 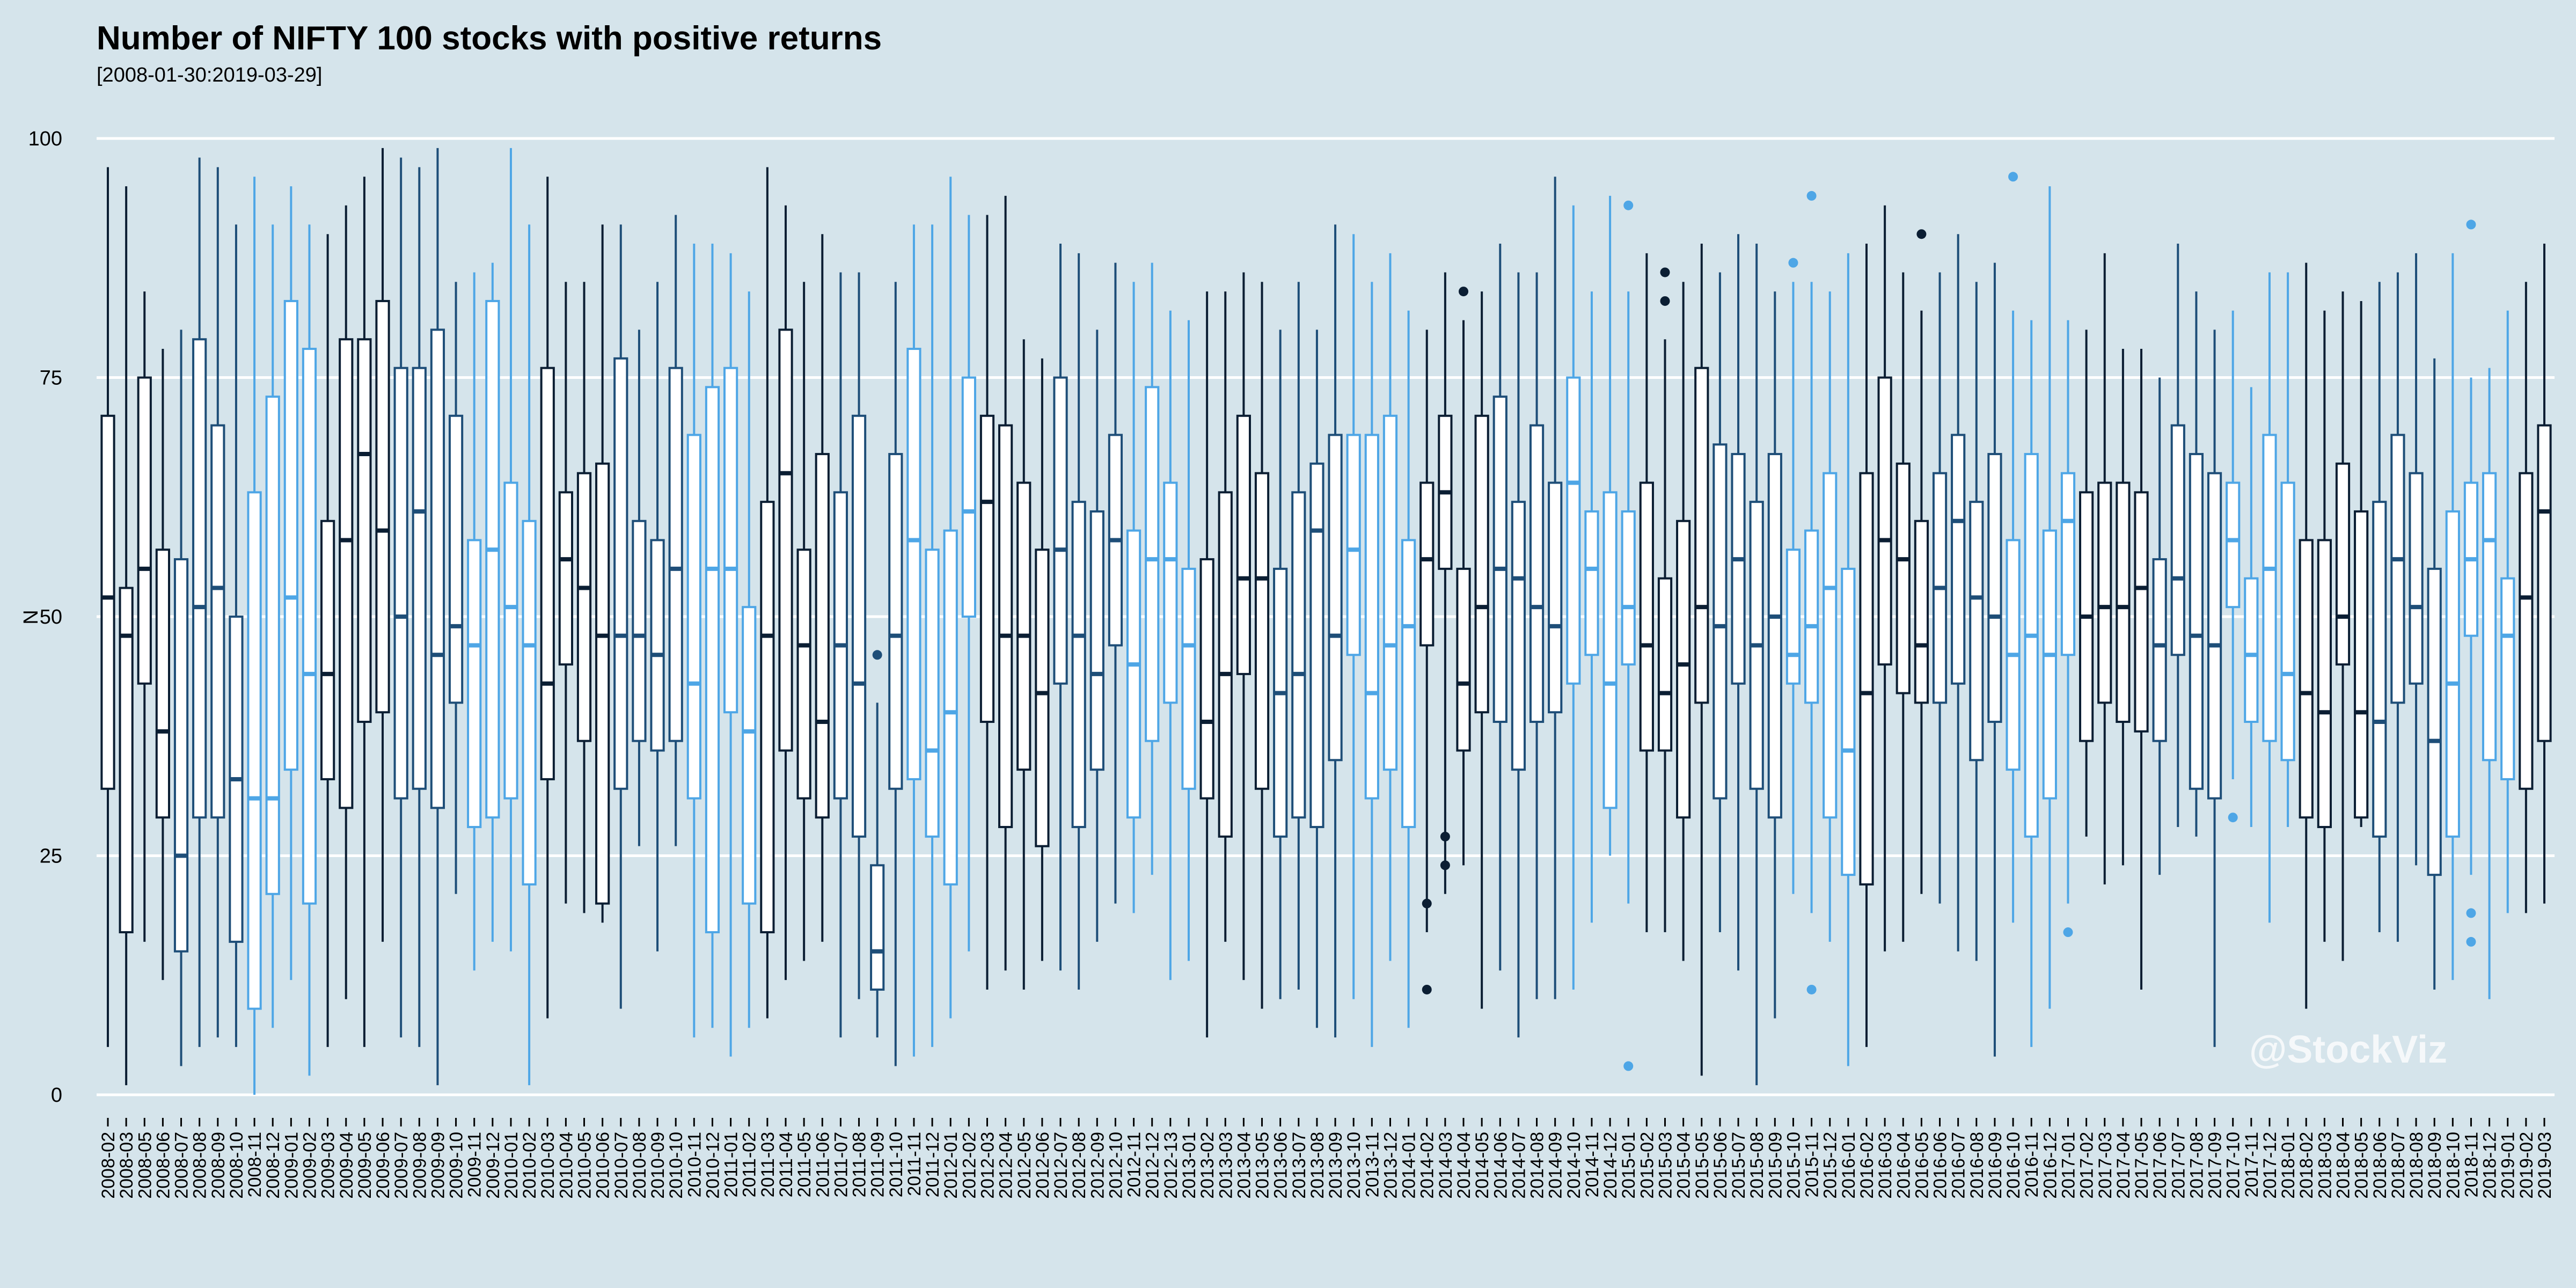 What do you see at coordinates (255, 1164) in the screenshot?
I see `x-tick-label-2008-11: 2008-11` at bounding box center [255, 1164].